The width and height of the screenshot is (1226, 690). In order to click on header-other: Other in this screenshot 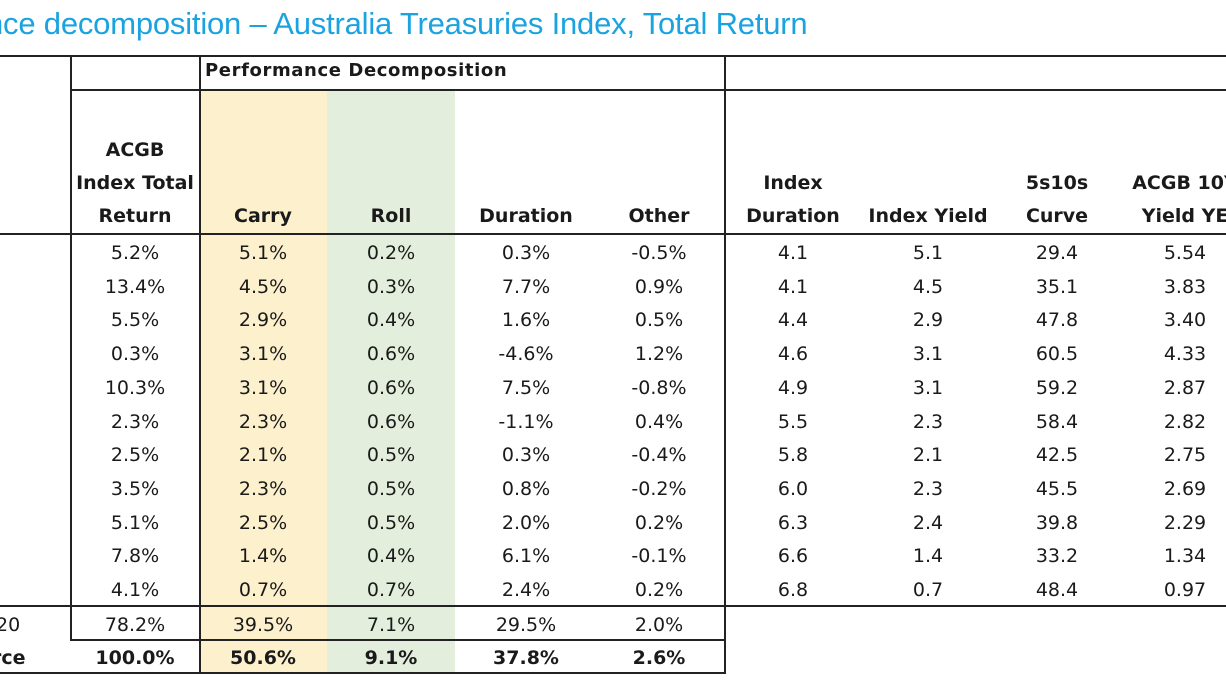, I will do `click(659, 216)`.